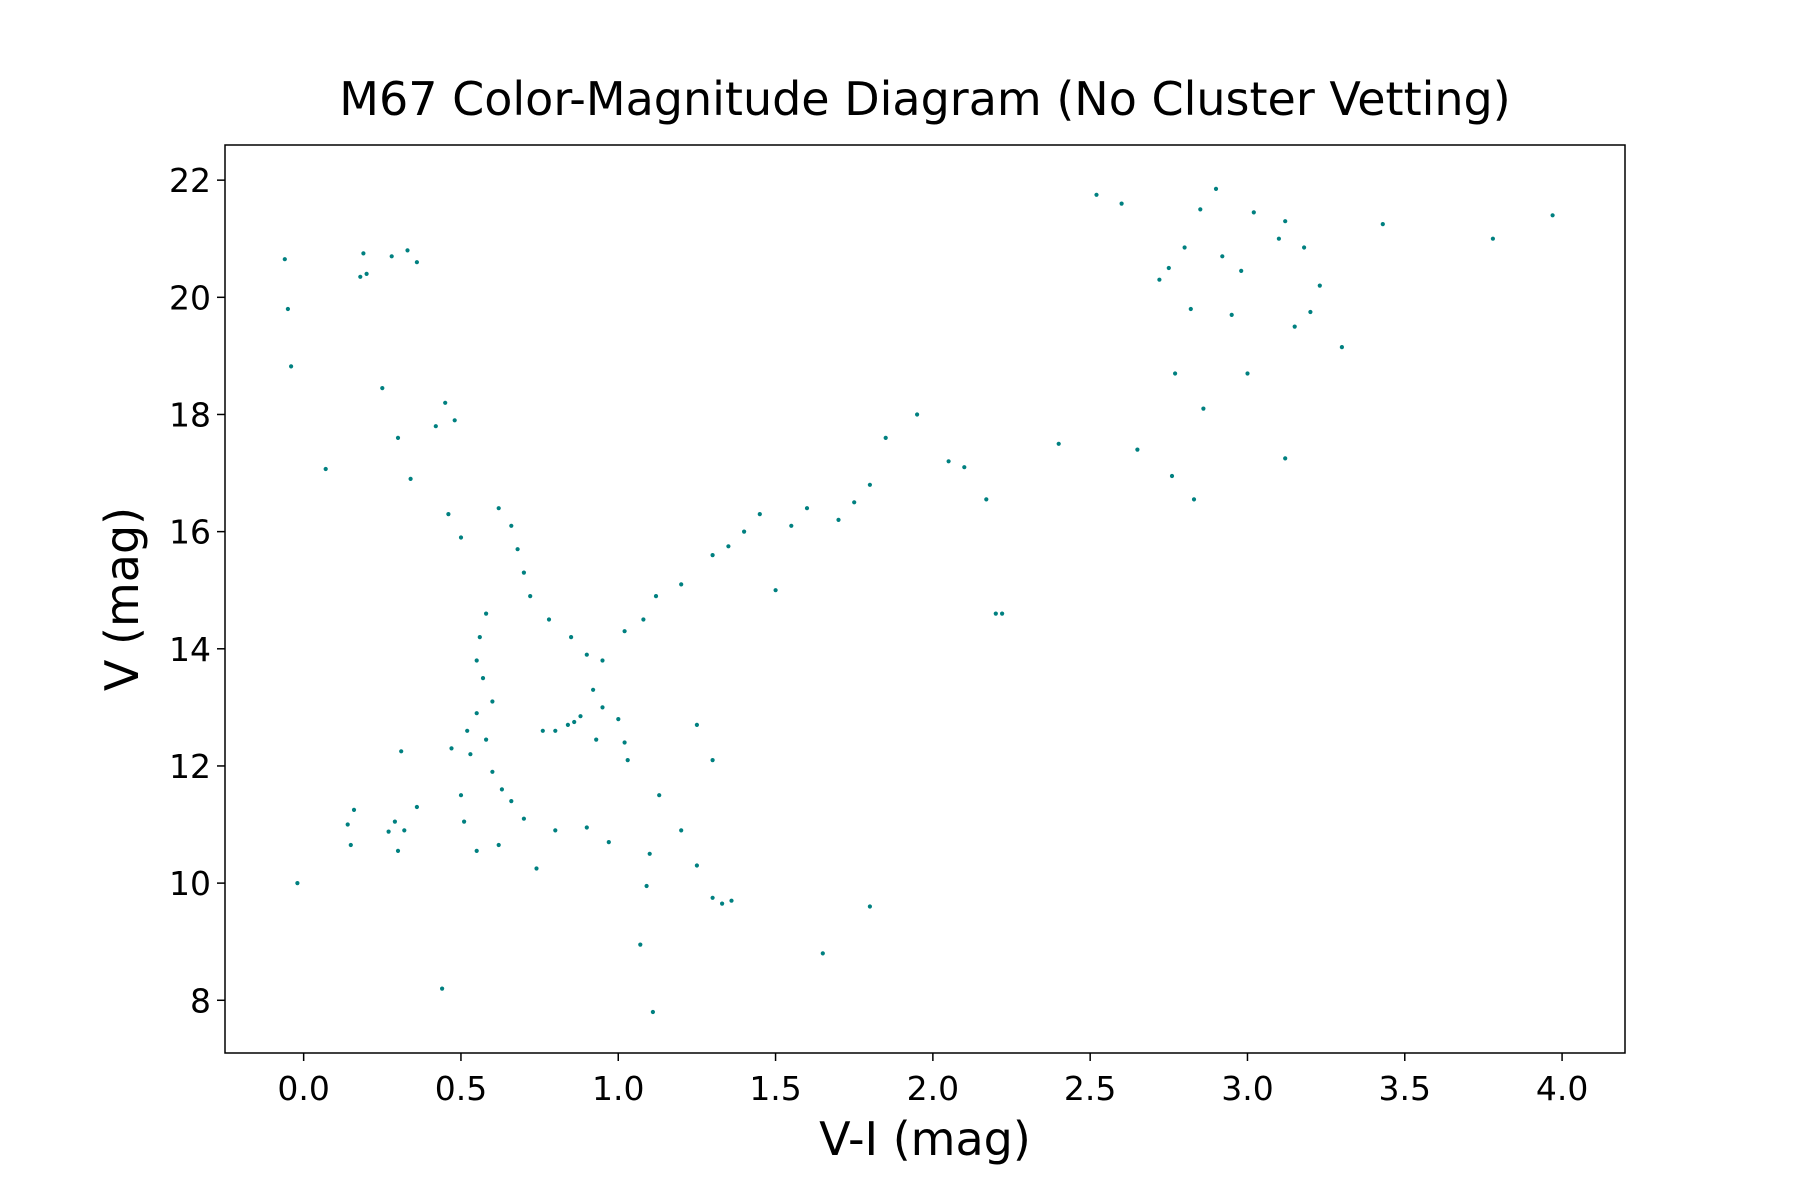 The image size is (1800, 1200). I want to click on x-axis: 0.0 0.5 1.0 1.5 2.0 2.5 3.0 3.5 4.0, so click(932, 1080).